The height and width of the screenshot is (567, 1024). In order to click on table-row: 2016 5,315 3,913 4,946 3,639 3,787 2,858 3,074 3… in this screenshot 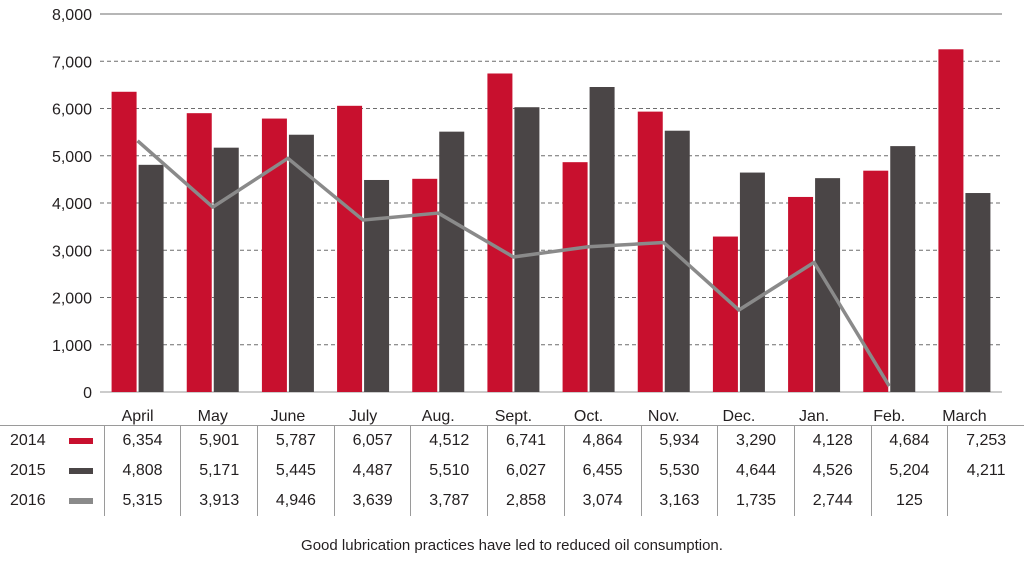, I will do `click(512, 501)`.